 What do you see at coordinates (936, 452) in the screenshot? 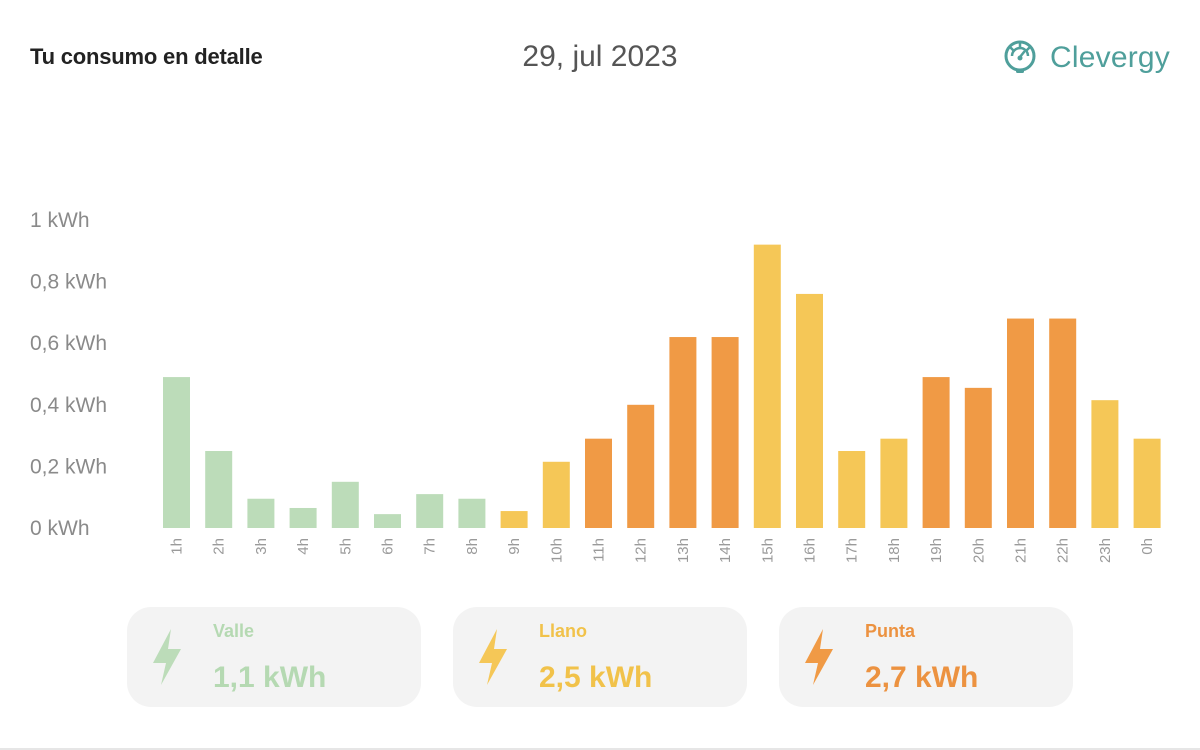
I see `bar-19h` at bounding box center [936, 452].